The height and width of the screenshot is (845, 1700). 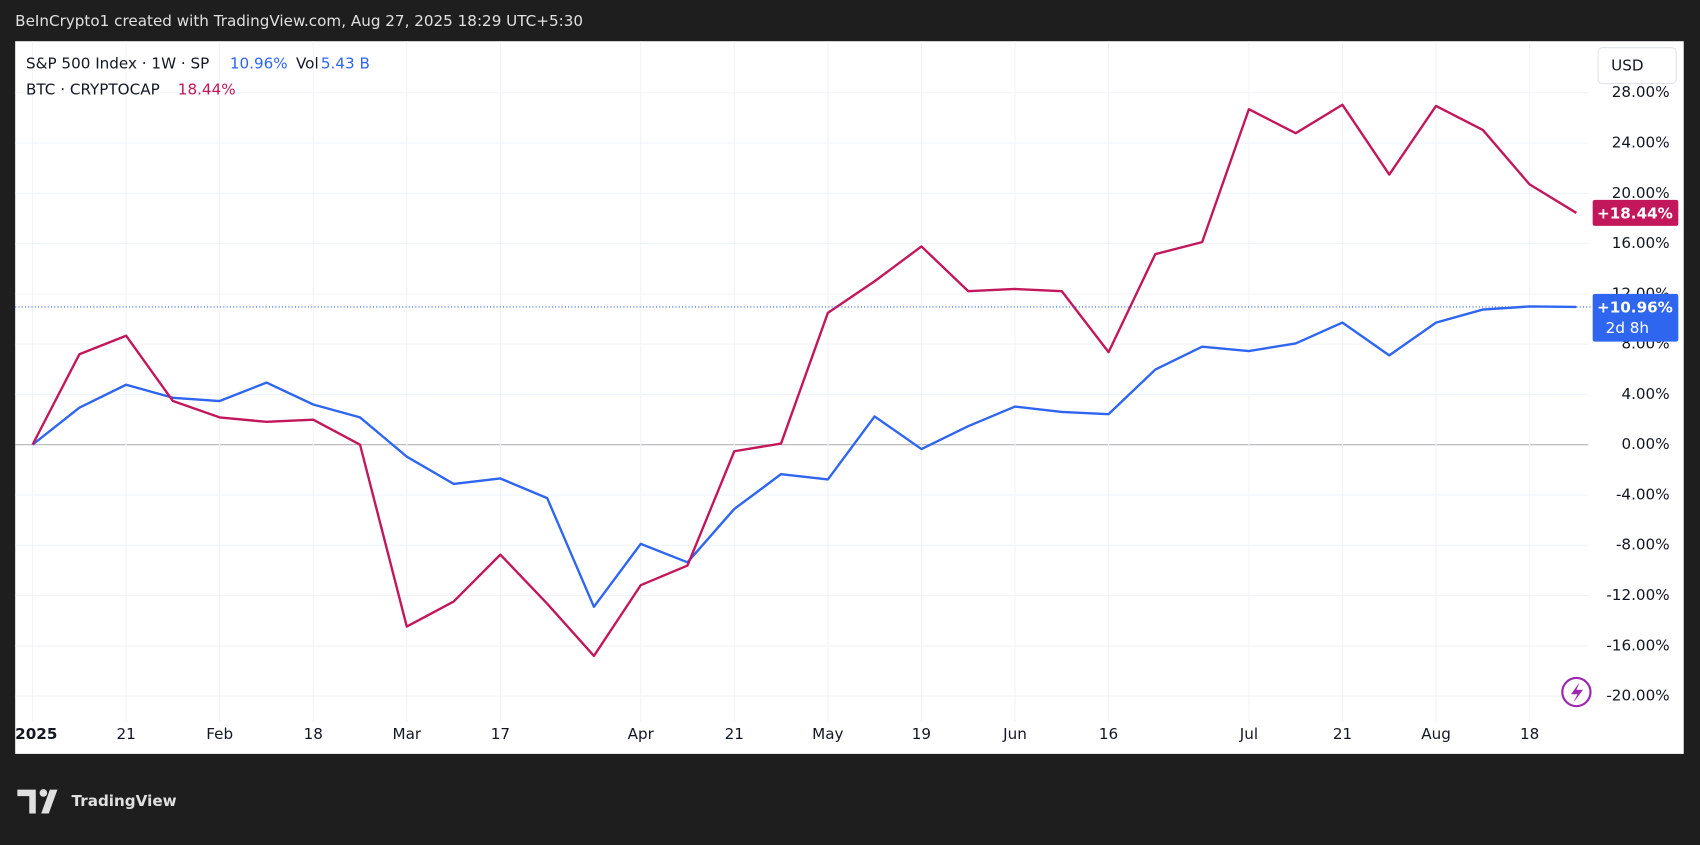 What do you see at coordinates (1643, 545) in the screenshot?
I see `y-tick-label: -8.00%` at bounding box center [1643, 545].